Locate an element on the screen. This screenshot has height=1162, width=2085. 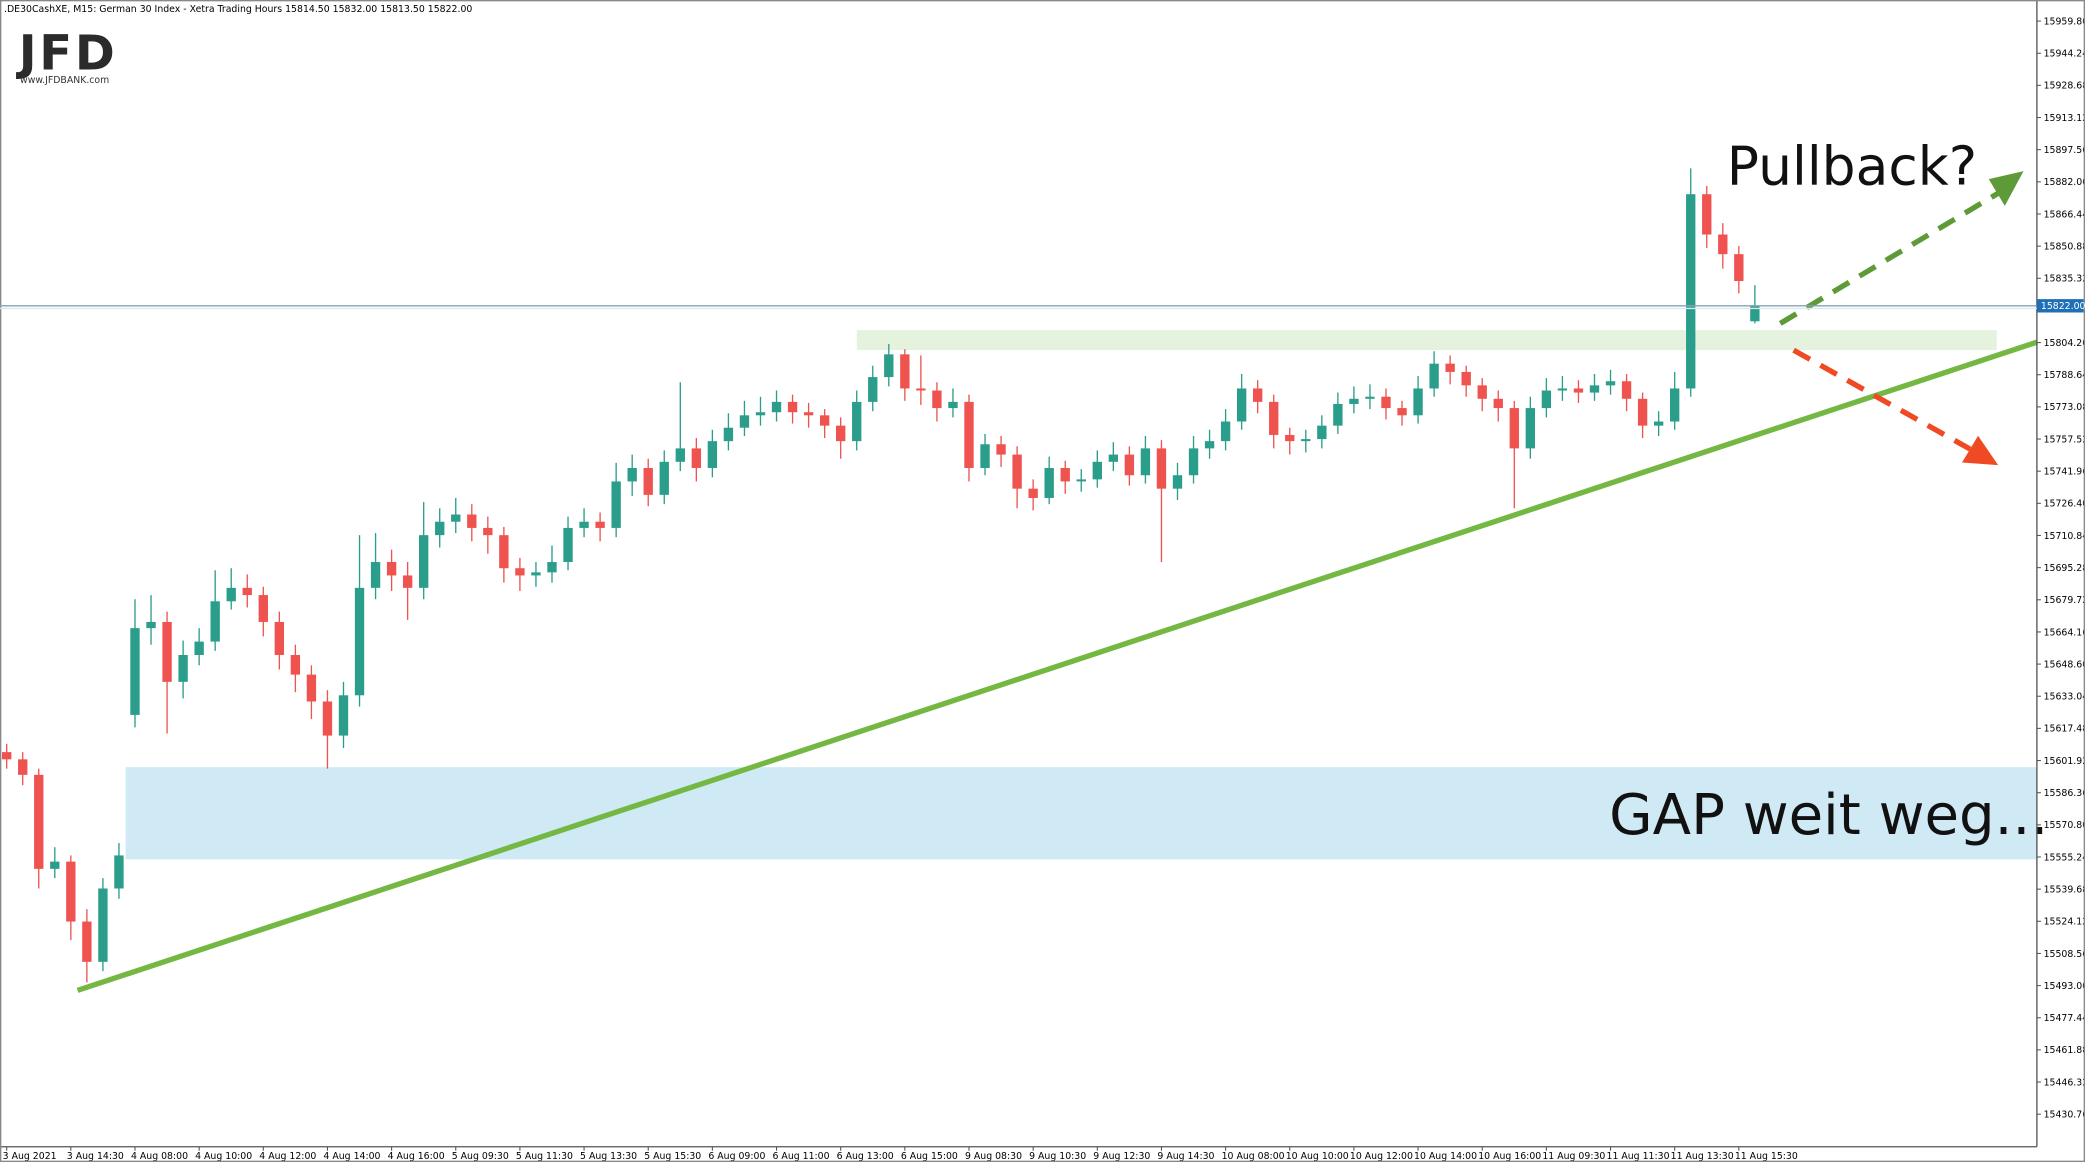
y-tick-label: 15897.56 is located at coordinates (2064, 150).